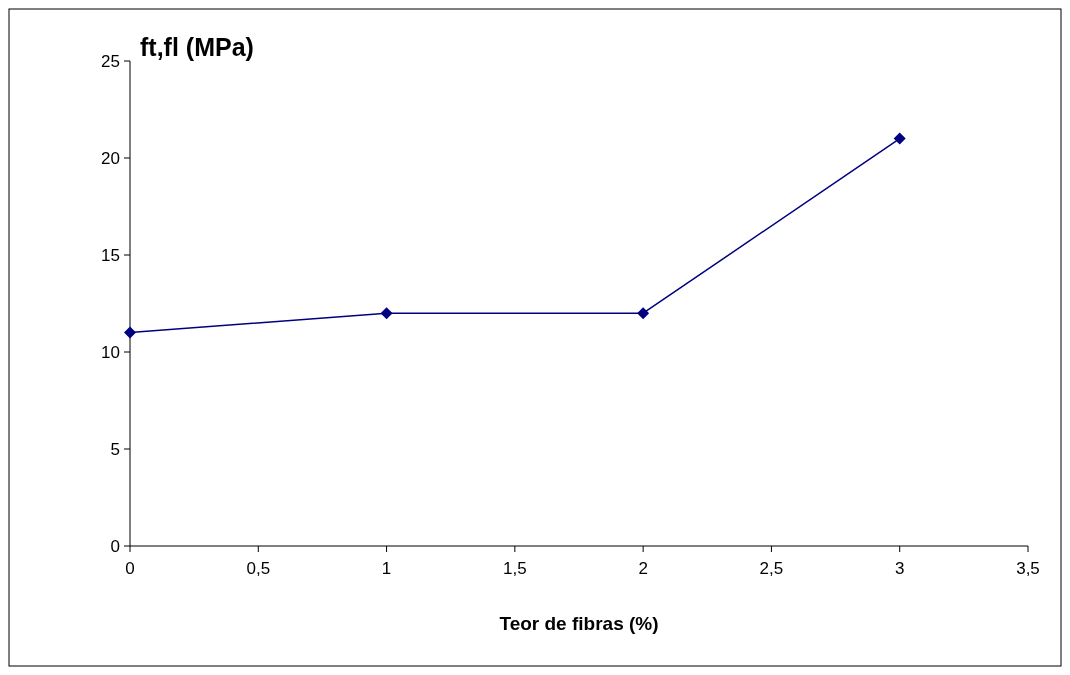 The width and height of the screenshot is (1070, 675). What do you see at coordinates (579, 623) in the screenshot?
I see `x-axis-title: Teor de fibras (%)` at bounding box center [579, 623].